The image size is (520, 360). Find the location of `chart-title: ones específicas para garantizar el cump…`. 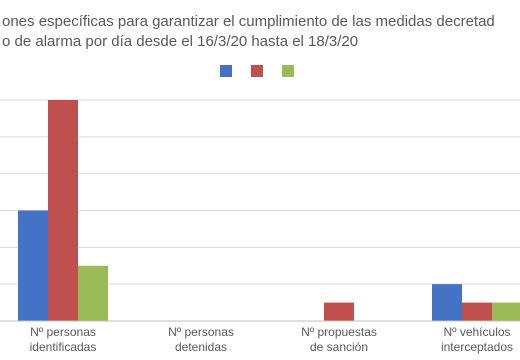

chart-title: ones específicas para garantizar el cump… is located at coordinates (248, 21).